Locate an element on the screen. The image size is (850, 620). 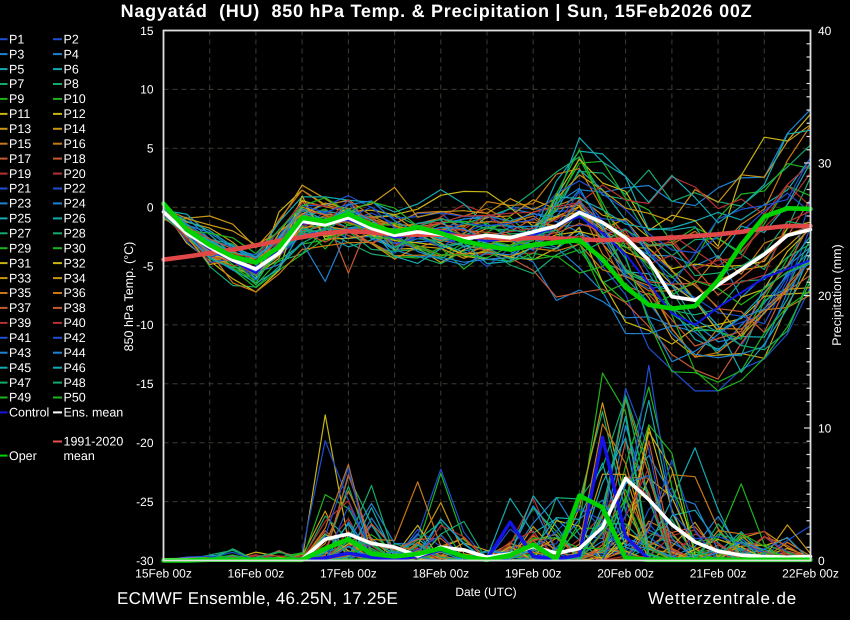
svg-text: P48 is located at coordinates (75, 383).